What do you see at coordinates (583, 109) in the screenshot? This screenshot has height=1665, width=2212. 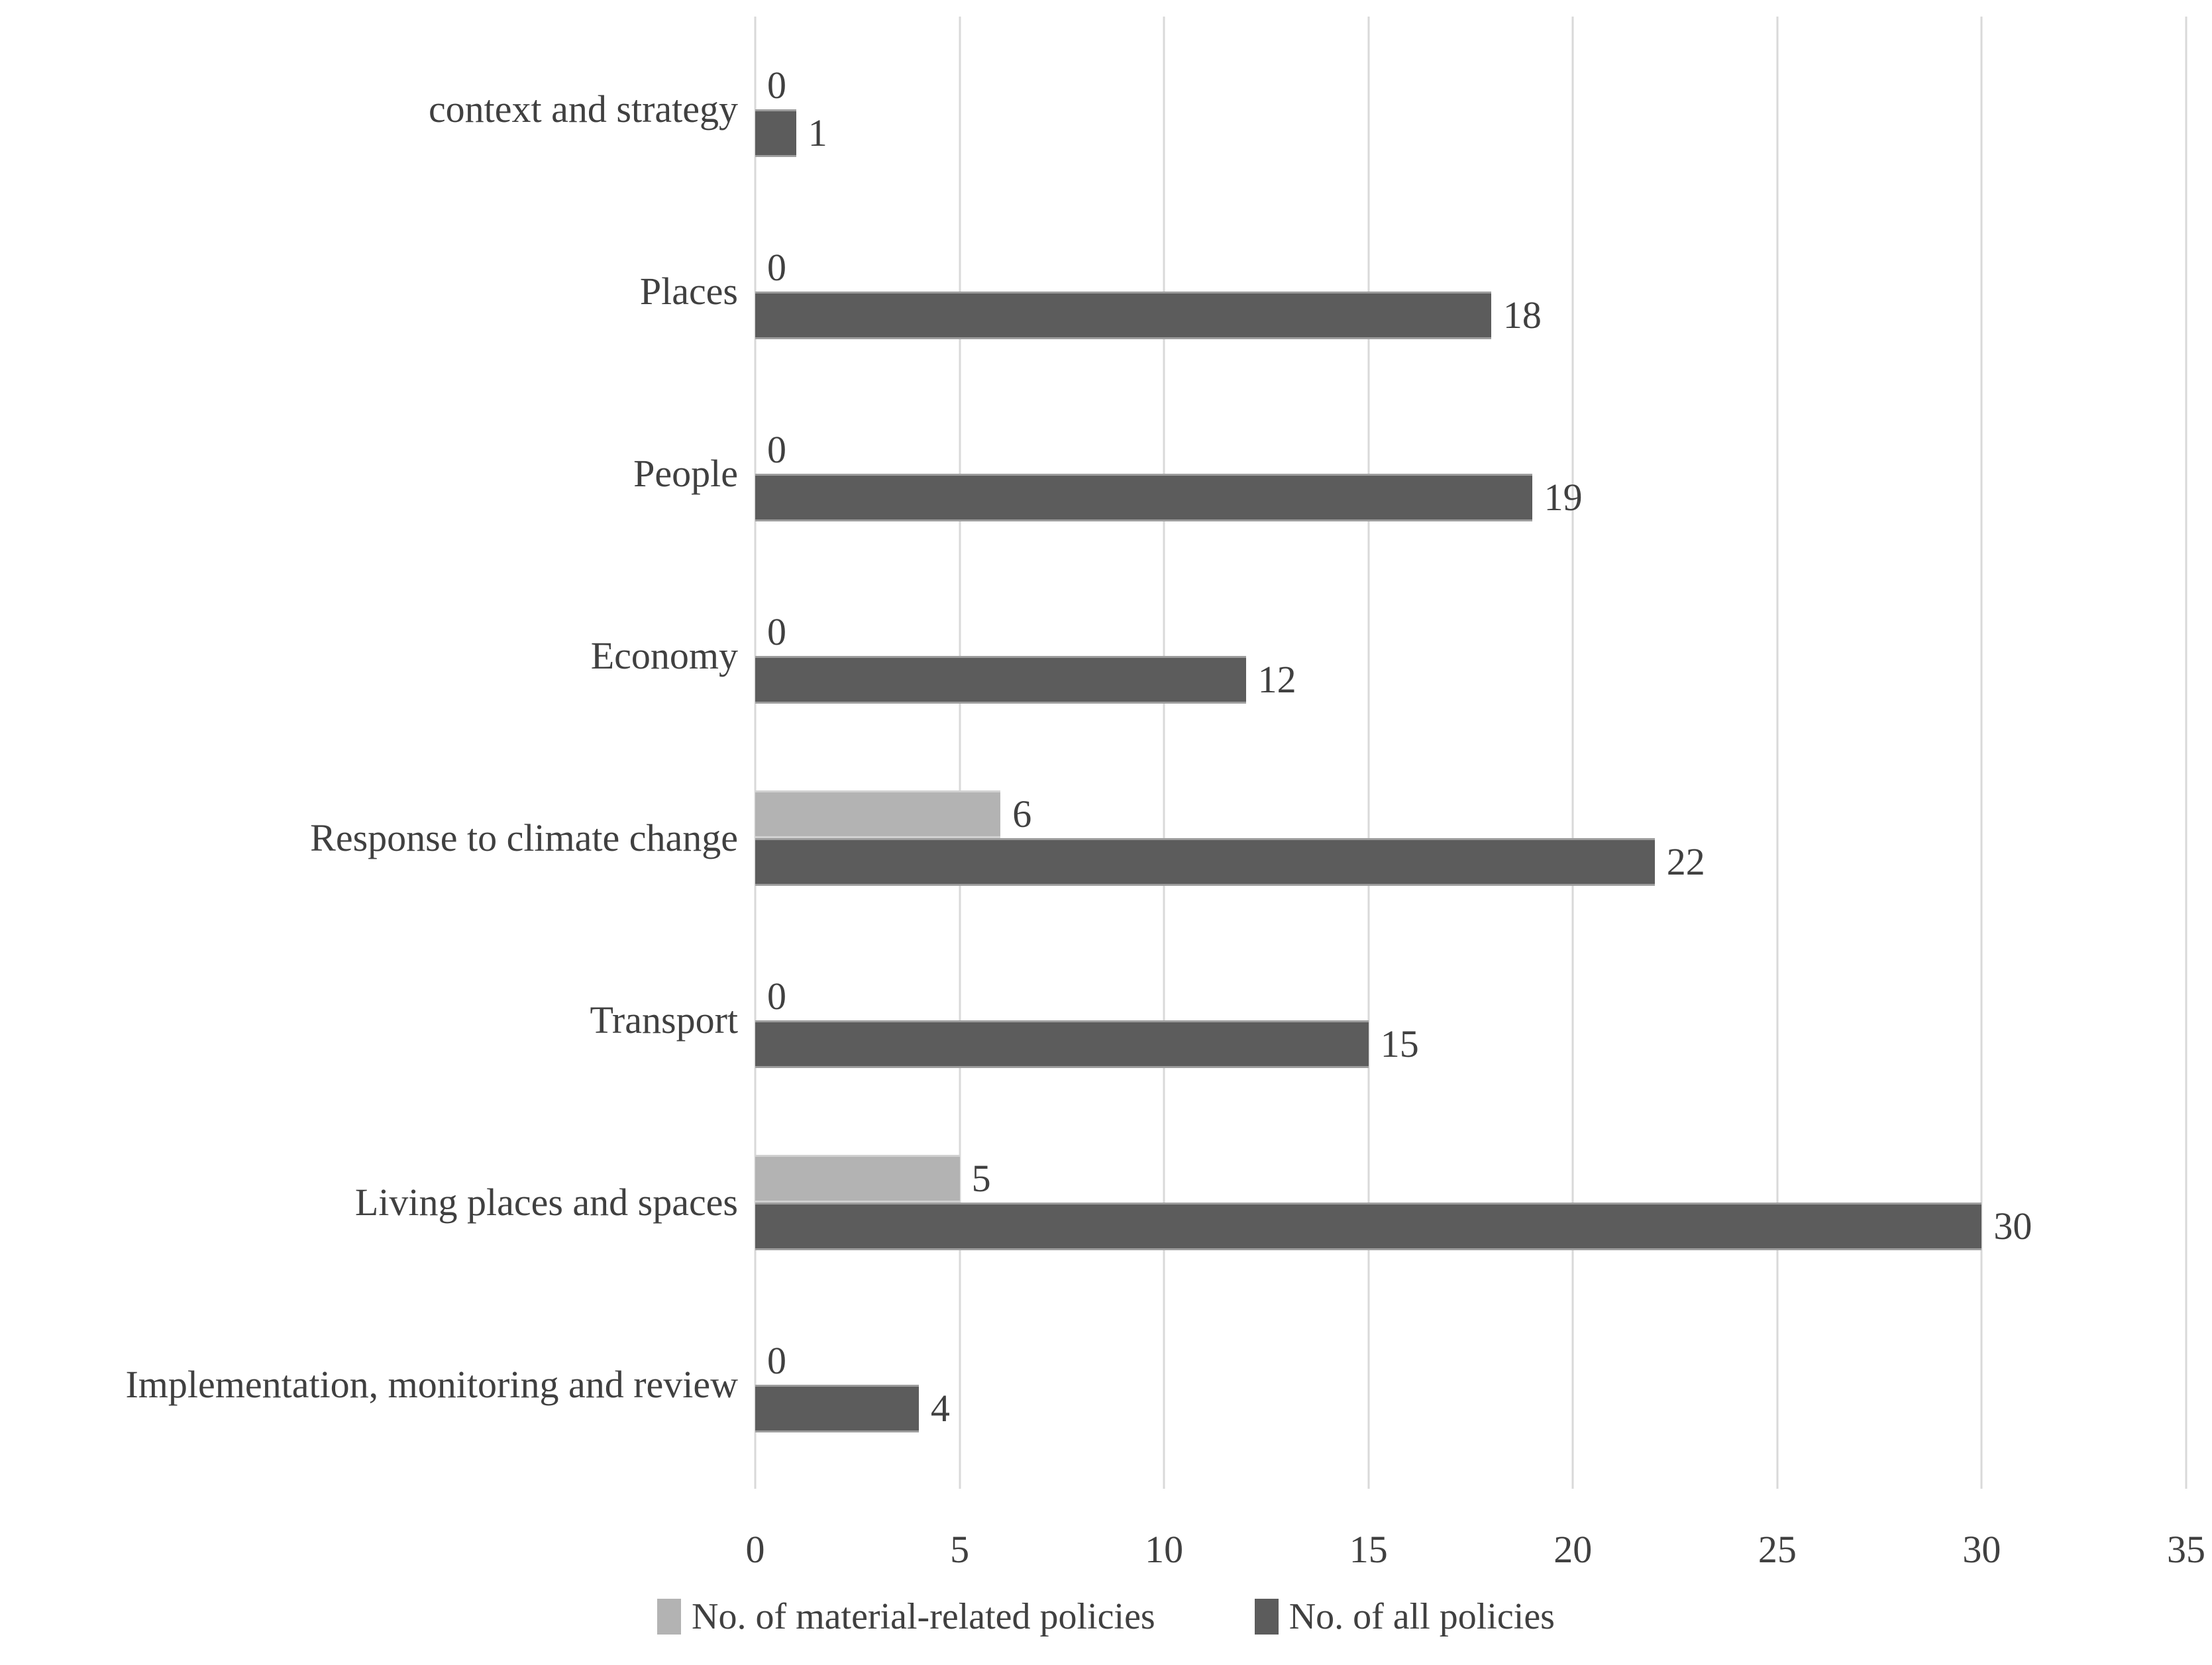 I see `category-label: context and strategy` at bounding box center [583, 109].